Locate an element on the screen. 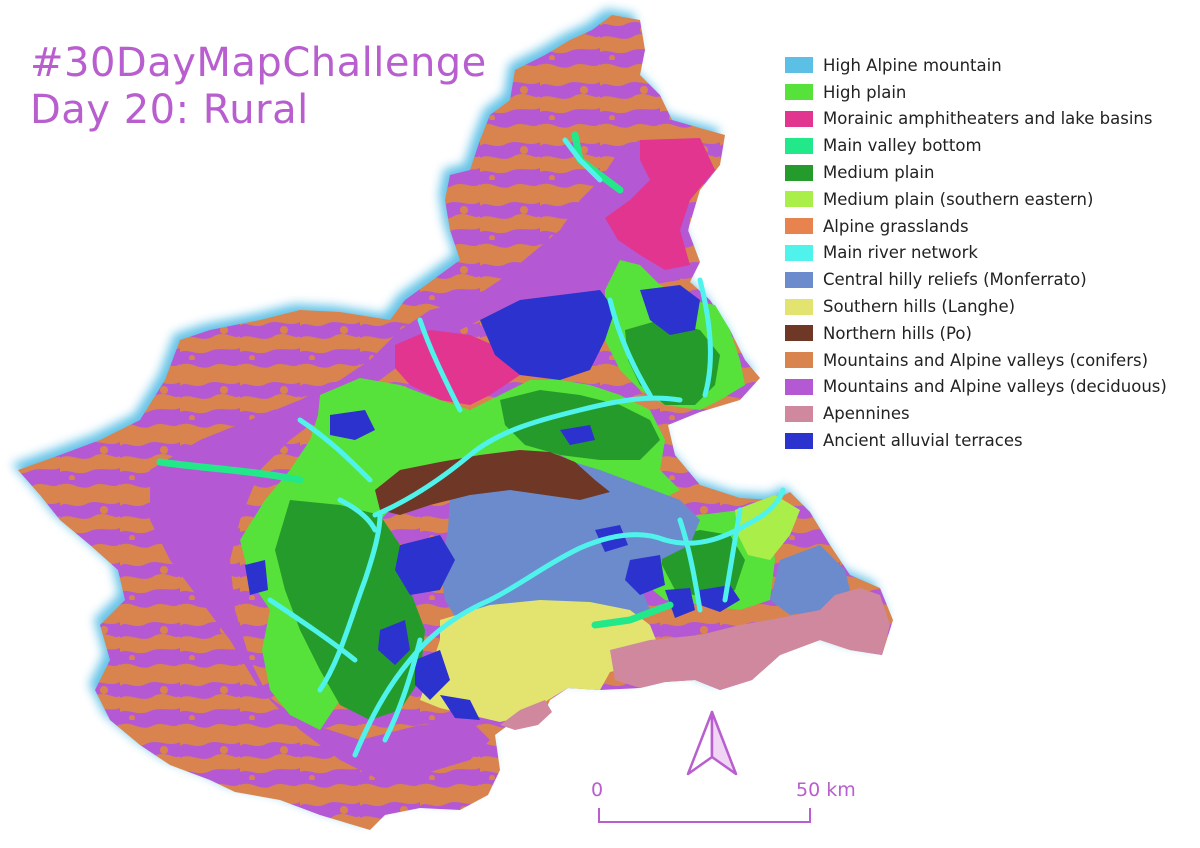 The width and height of the screenshot is (1200, 848). legend-item: Medium plain (southern eastern) is located at coordinates (976, 199).